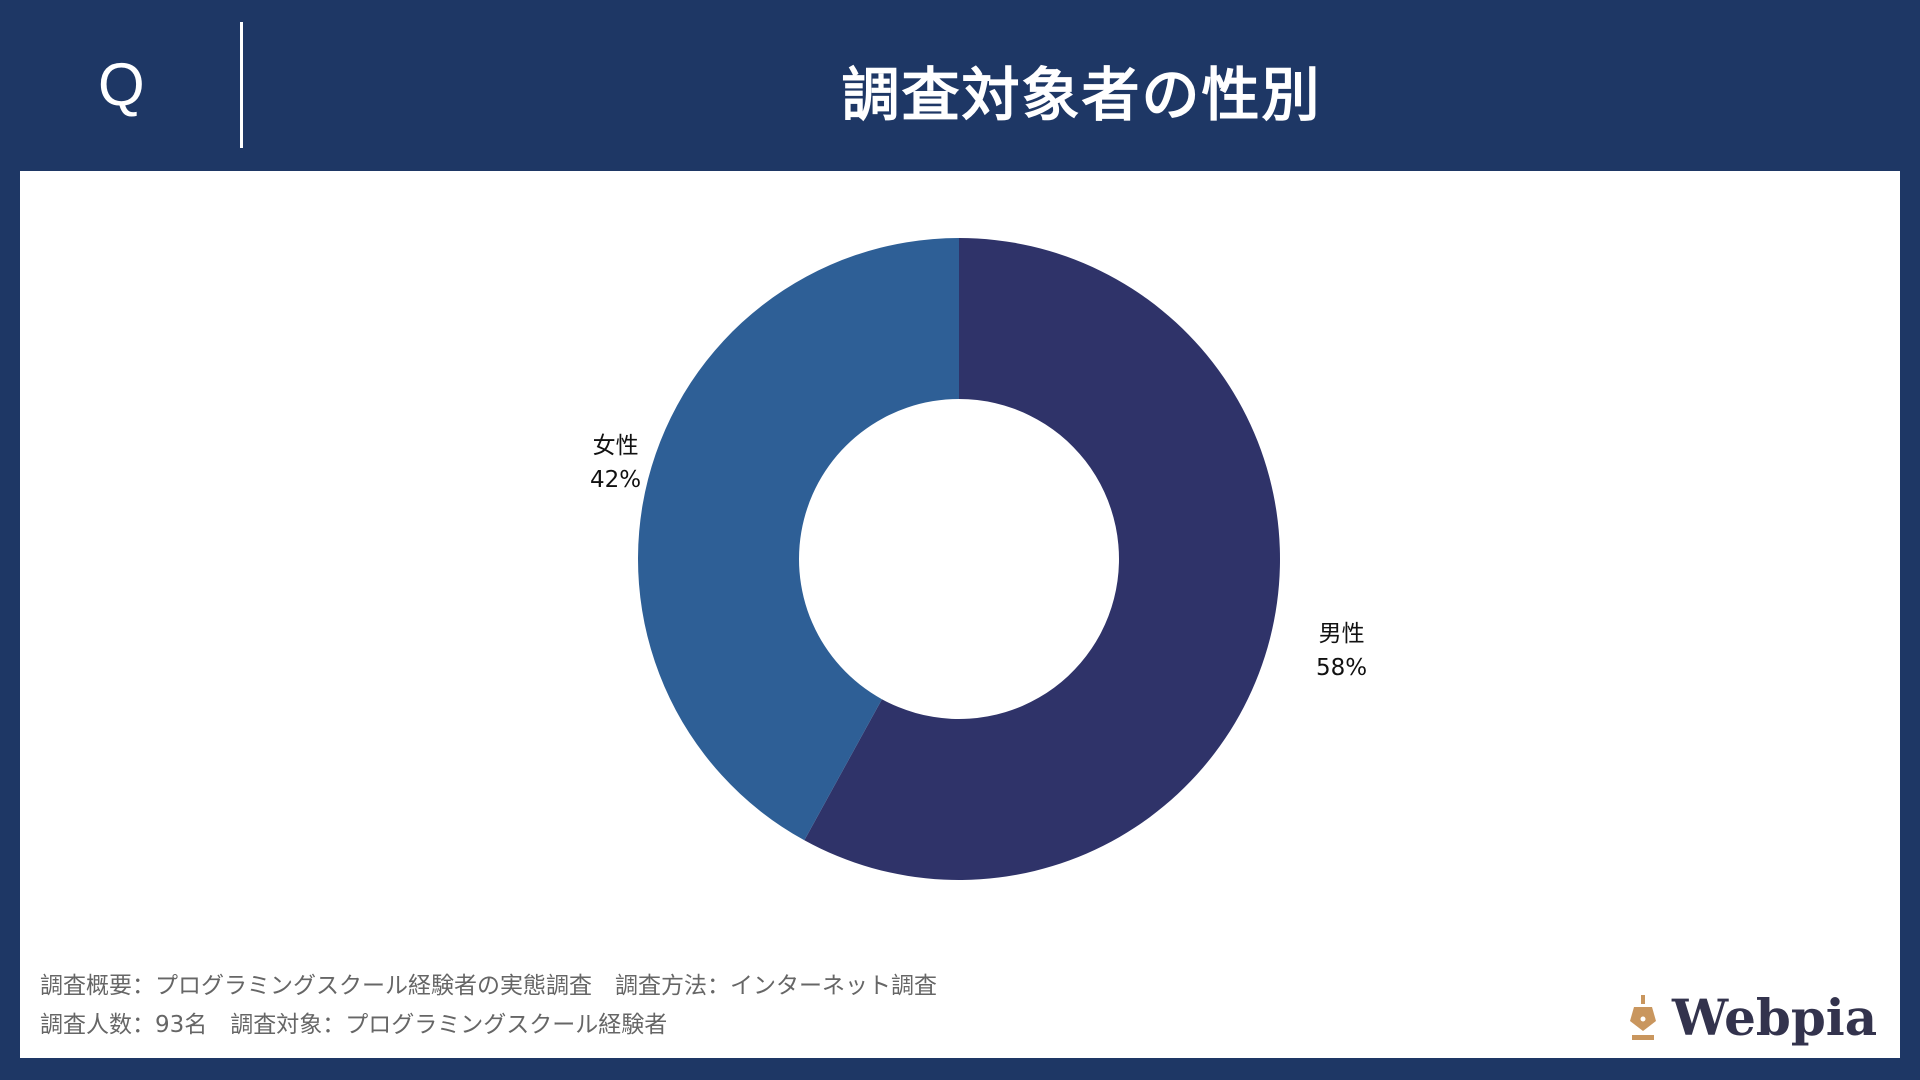 Image resolution: width=1920 pixels, height=1080 pixels. I want to click on label-female: 女性 42%, so click(615, 463).